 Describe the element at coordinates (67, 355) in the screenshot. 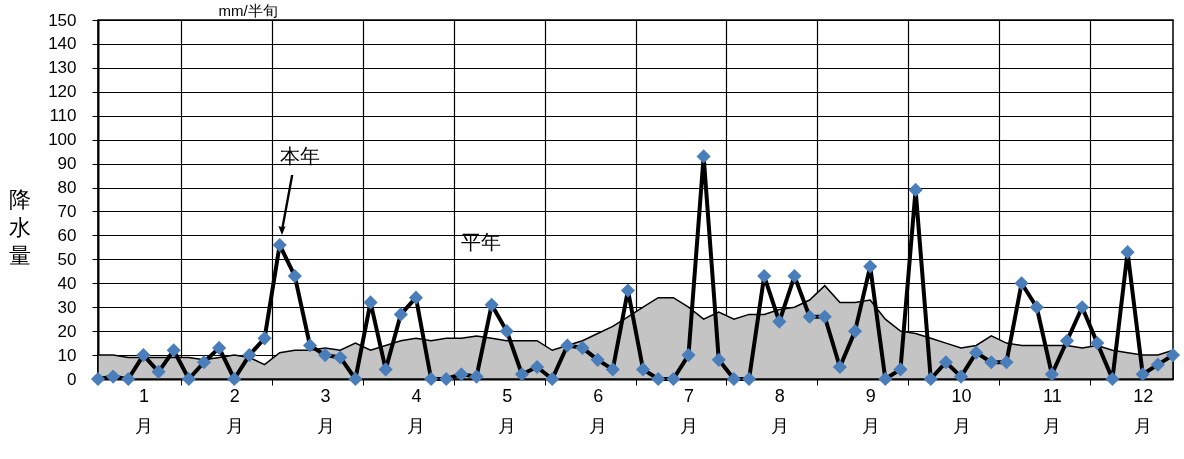

I see `y-tick-label: 10` at that location.